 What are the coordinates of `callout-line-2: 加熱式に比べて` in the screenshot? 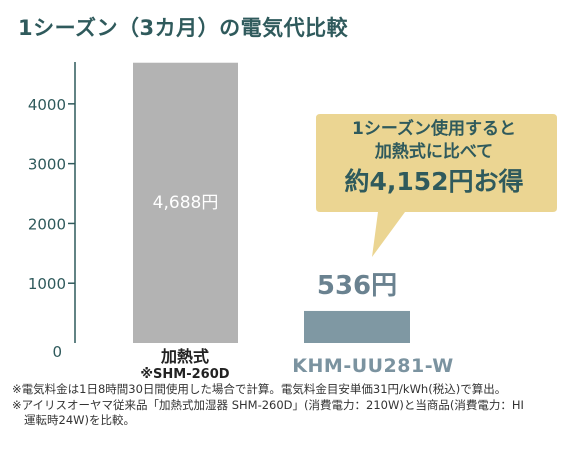 It's located at (434, 152).